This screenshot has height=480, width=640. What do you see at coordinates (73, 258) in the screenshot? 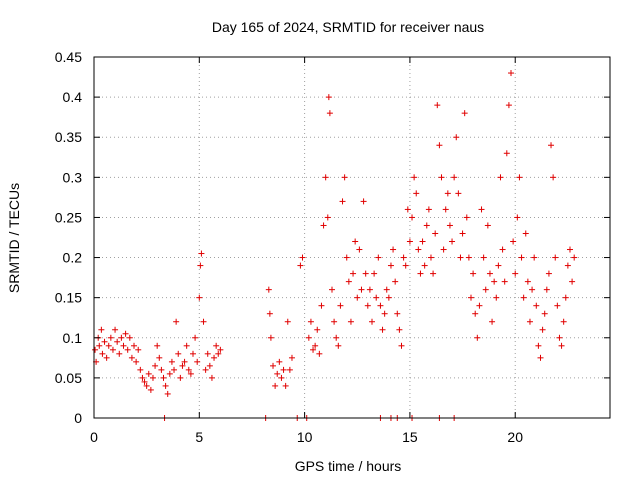
I see `y-tick-label: 0.2` at bounding box center [73, 258].